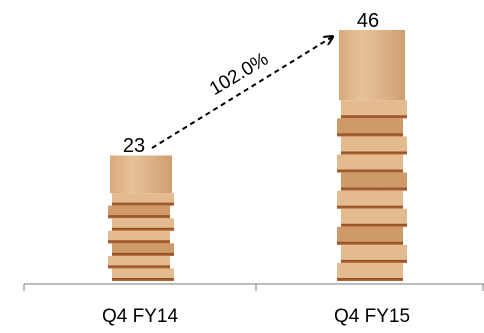  I want to click on bar-q4-fy14, so click(141, 218).